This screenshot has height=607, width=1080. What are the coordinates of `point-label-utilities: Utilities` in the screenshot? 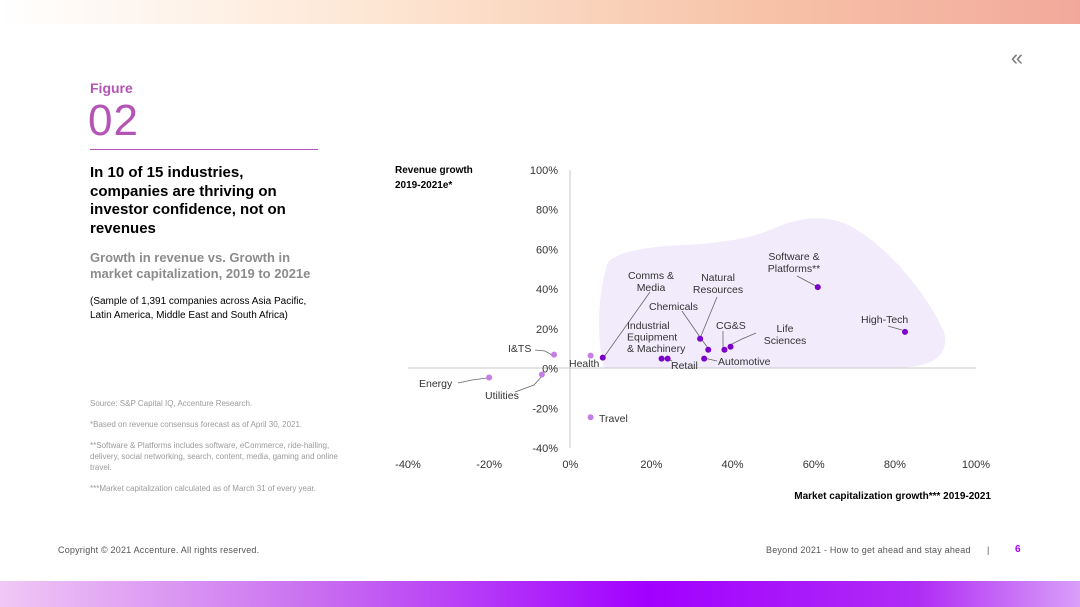 It's located at (502, 396).